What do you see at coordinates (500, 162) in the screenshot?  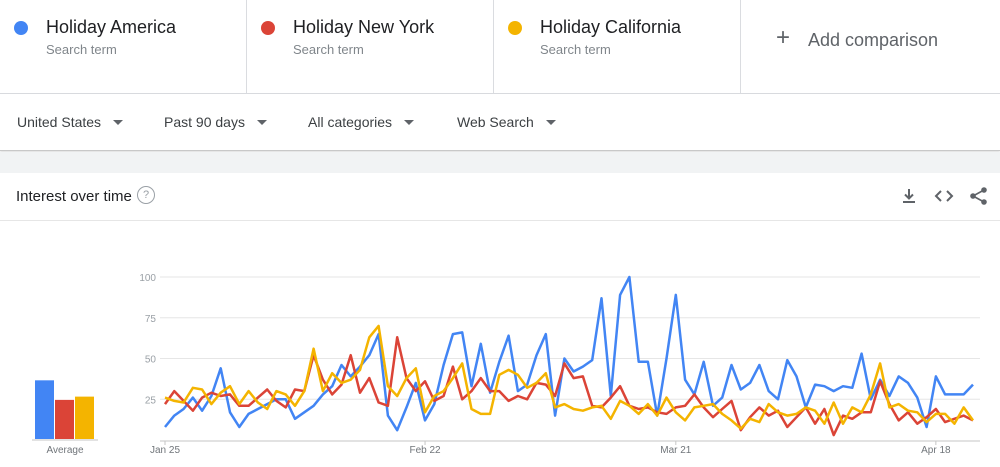 I see `section-gap` at bounding box center [500, 162].